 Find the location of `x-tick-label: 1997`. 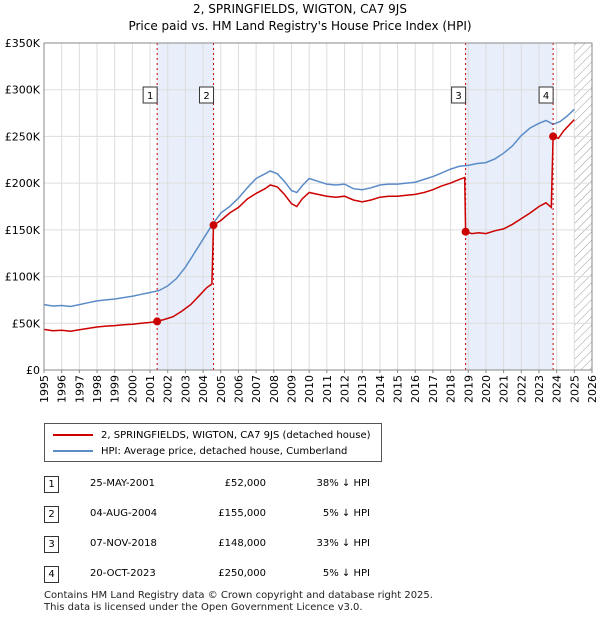

x-tick-label: 1997 is located at coordinates (79, 389).